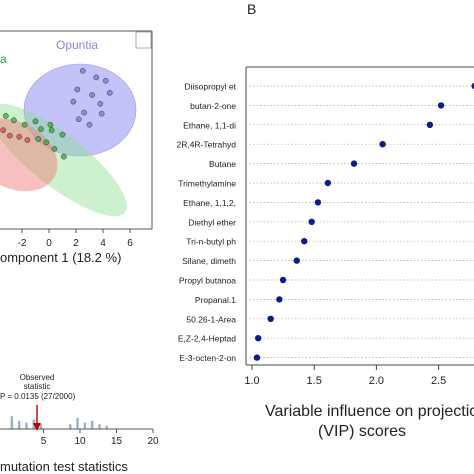 The height and width of the screenshot is (474, 474). What do you see at coordinates (153, 441) in the screenshot?
I see `hist-x-tick-label: 20` at bounding box center [153, 441].